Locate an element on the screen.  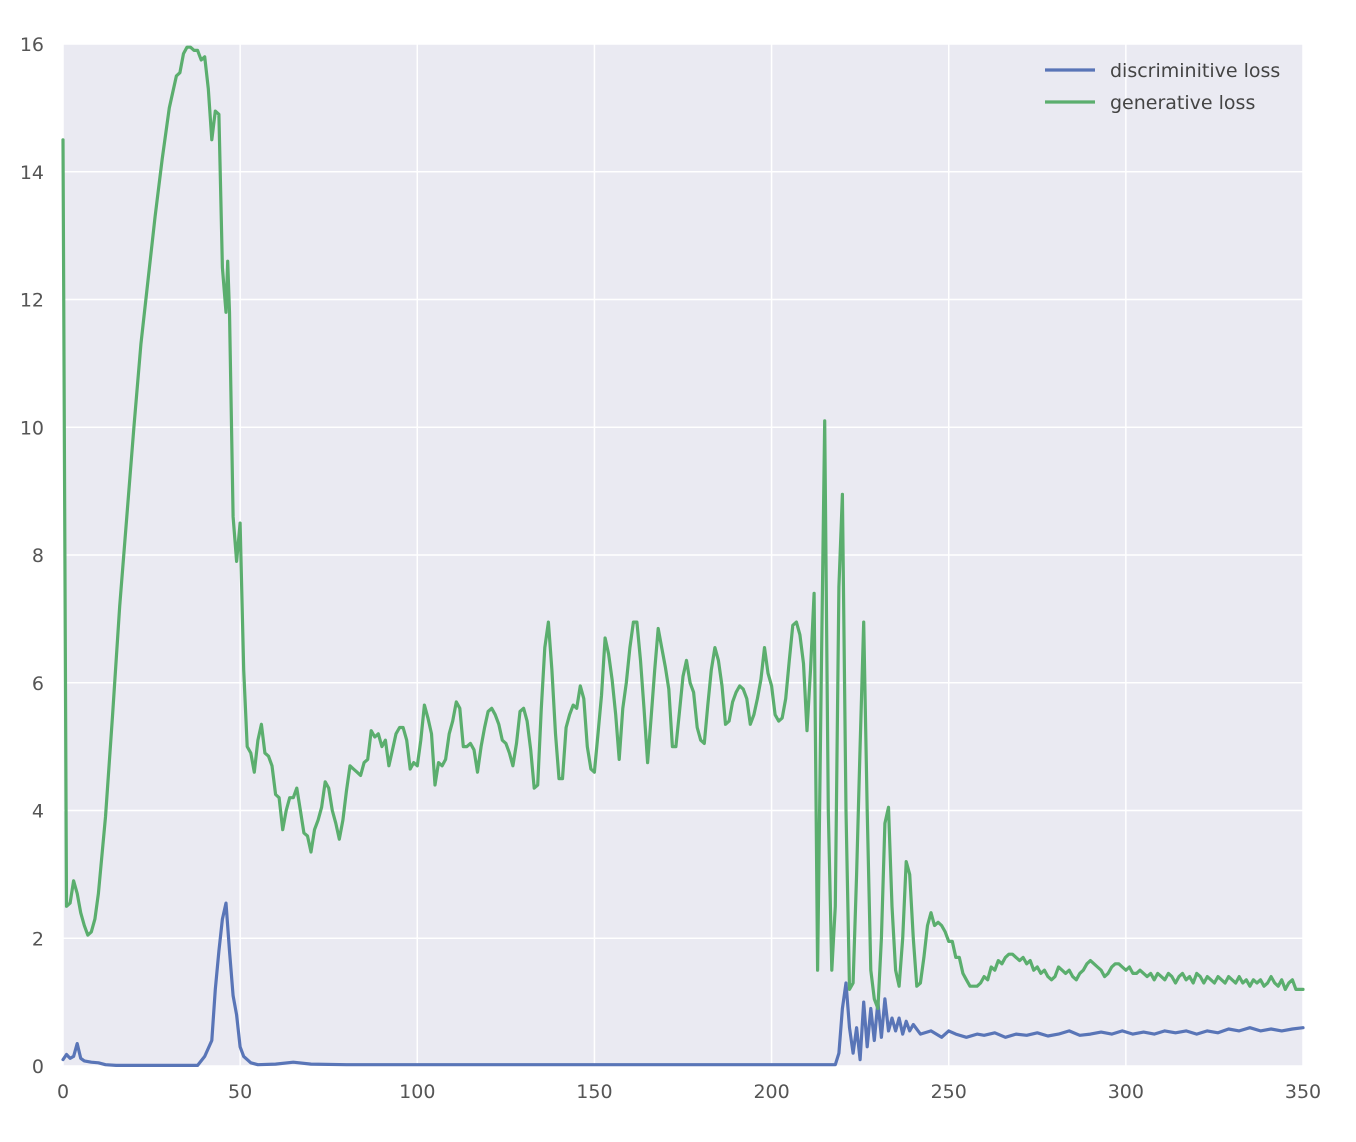
y-tick-label: 4 is located at coordinates (38, 812).